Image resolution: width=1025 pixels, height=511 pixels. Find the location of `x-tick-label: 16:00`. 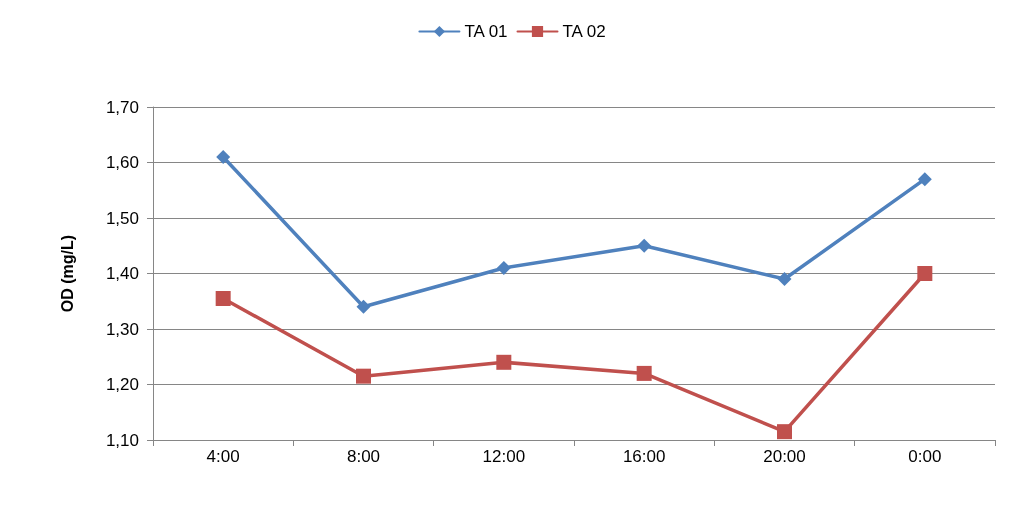

x-tick-label: 16:00 is located at coordinates (644, 456).